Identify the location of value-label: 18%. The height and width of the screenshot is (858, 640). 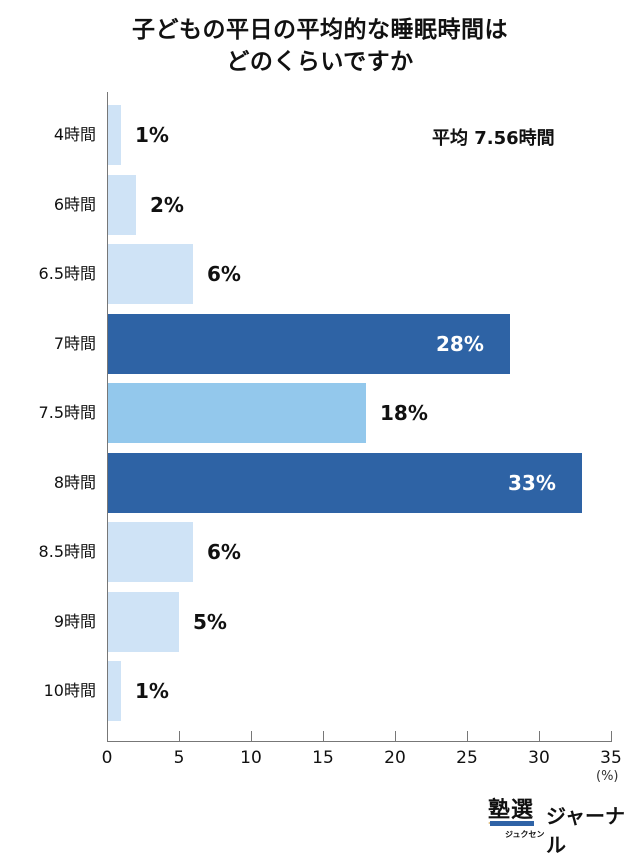
(404, 413).